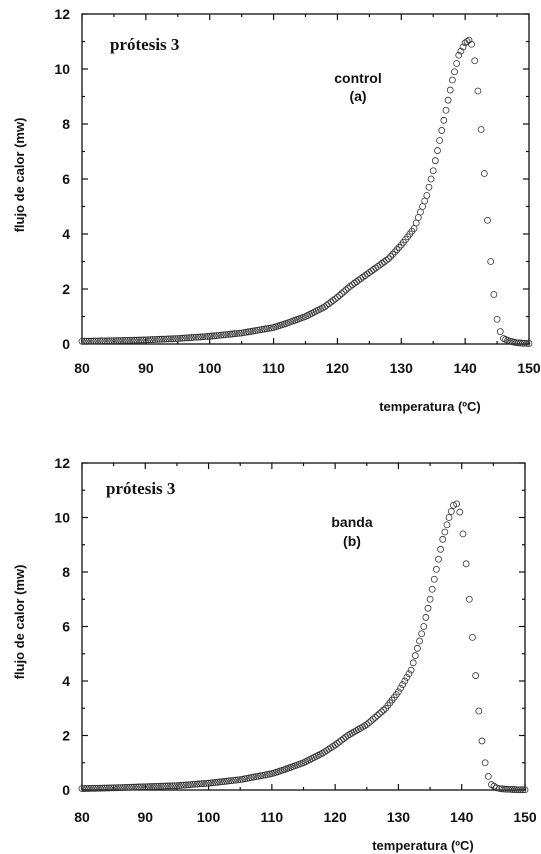  I want to click on y-axis-title-b: flujo de calor (mw), so click(19, 622).